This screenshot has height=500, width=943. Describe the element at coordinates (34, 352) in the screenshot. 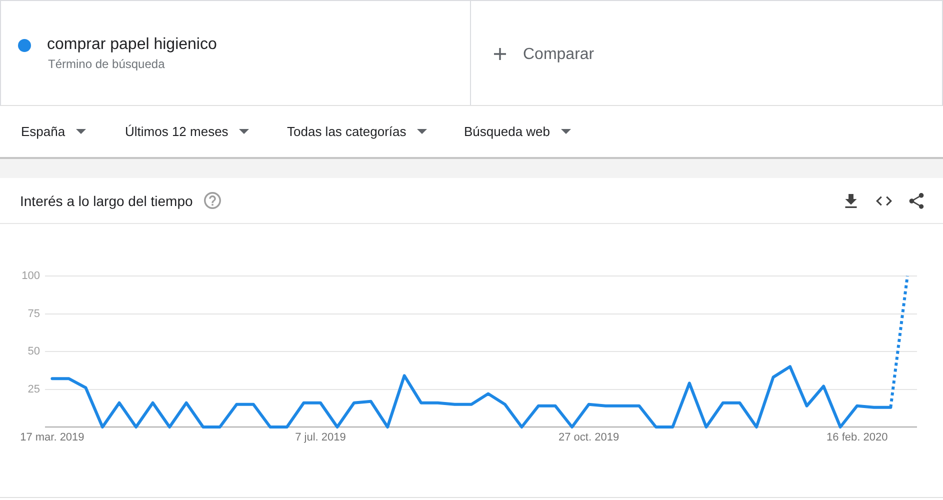

I see `y-tick-label: 50` at that location.